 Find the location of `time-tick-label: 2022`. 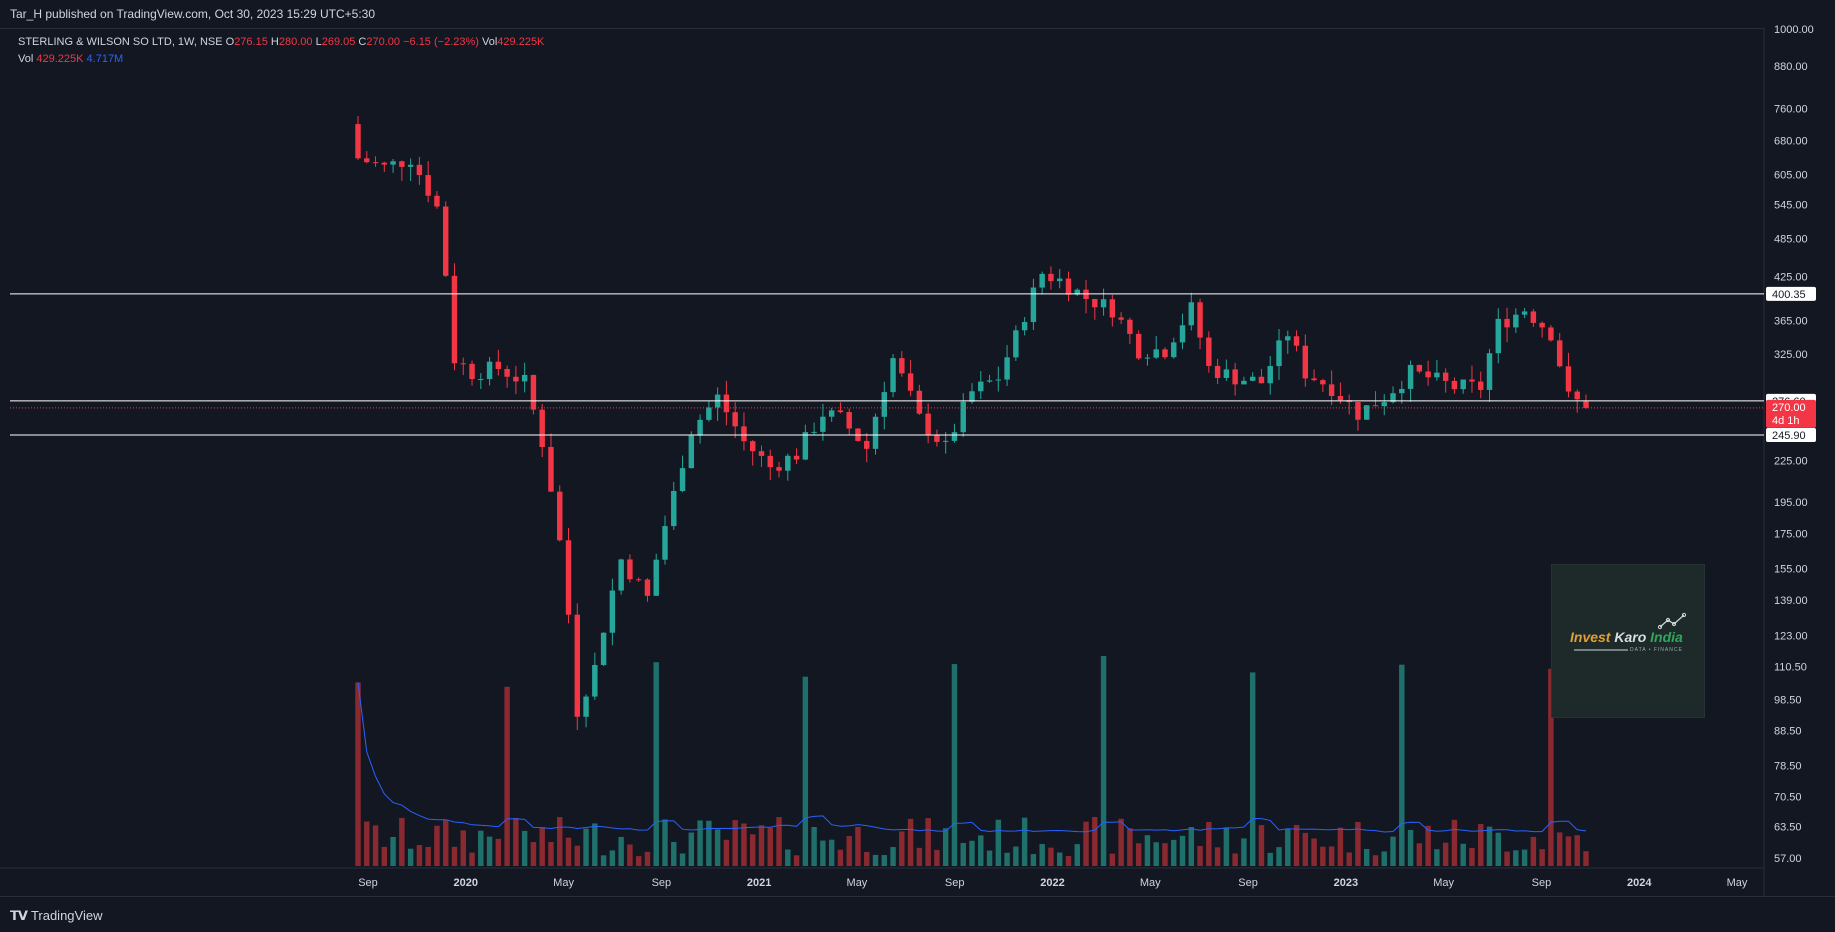

time-tick-label: 2022 is located at coordinates (1052, 883).